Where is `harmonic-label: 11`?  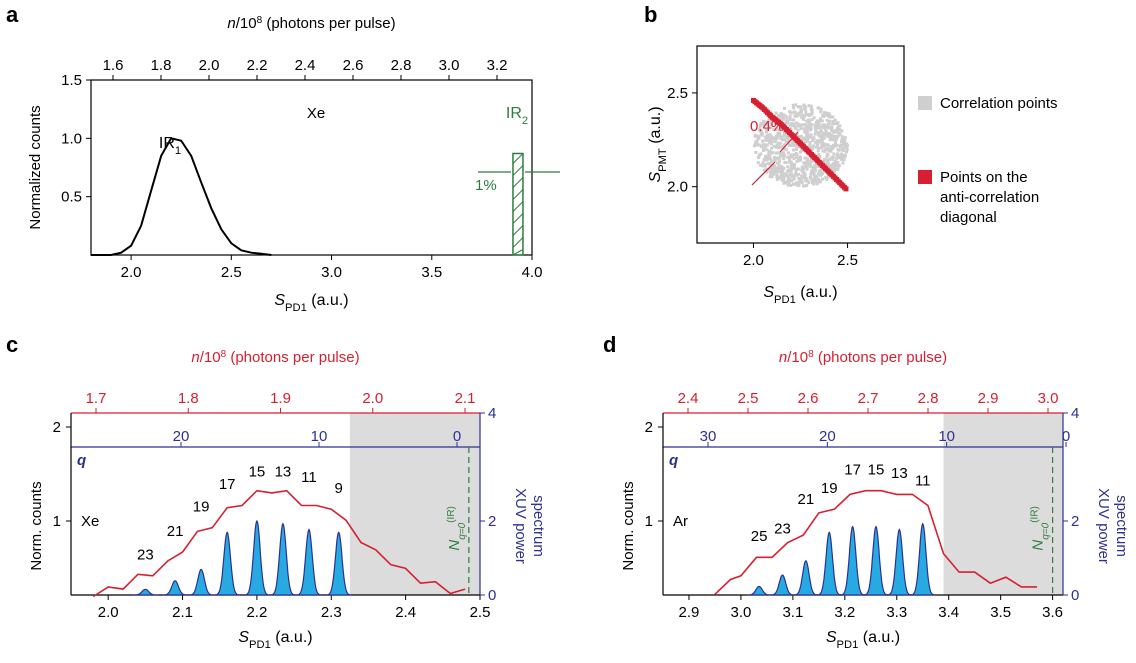 harmonic-label: 11 is located at coordinates (923, 480).